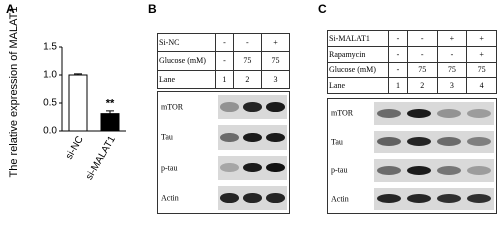 The width and height of the screenshot is (500, 240). Describe the element at coordinates (14, 92) in the screenshot. I see `y-axis-label: The relative expression of MALAT1` at that location.